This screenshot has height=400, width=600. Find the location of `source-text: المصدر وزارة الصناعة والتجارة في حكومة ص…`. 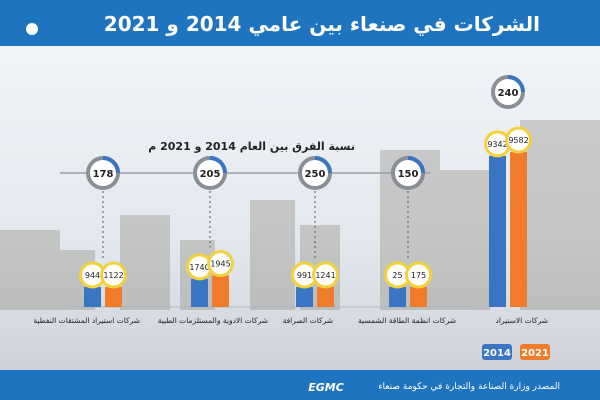

source-text: المصدر وزارة الصناعة والتجارة في حكومة ص… is located at coordinates (469, 387).